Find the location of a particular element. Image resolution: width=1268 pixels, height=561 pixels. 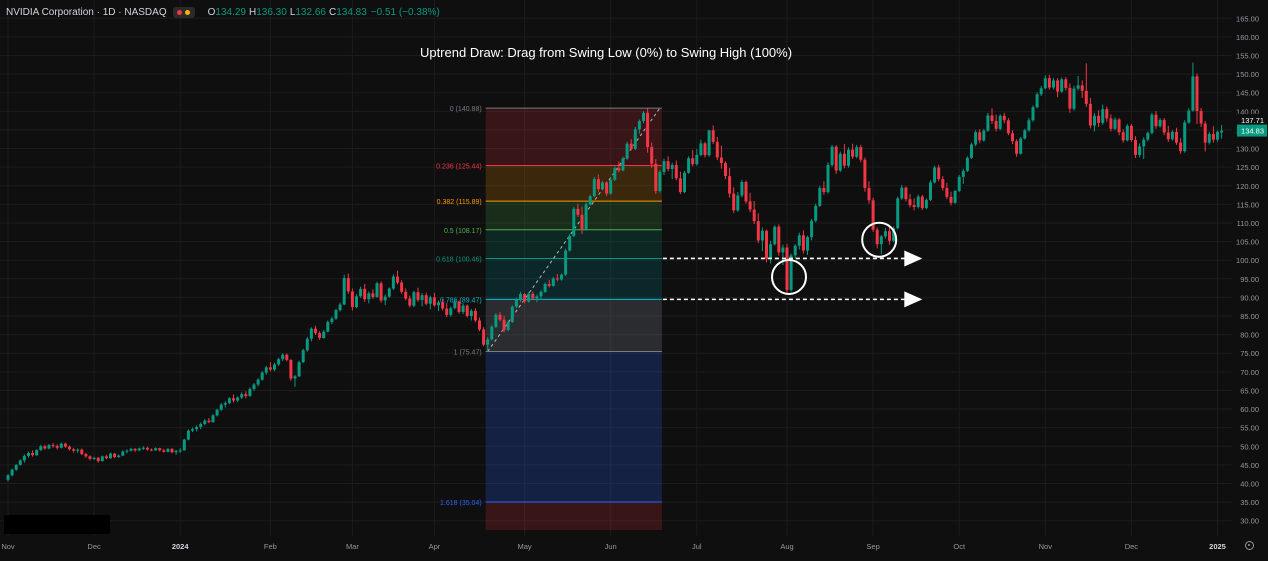

x-axis-label: Nov is located at coordinates (1046, 546).